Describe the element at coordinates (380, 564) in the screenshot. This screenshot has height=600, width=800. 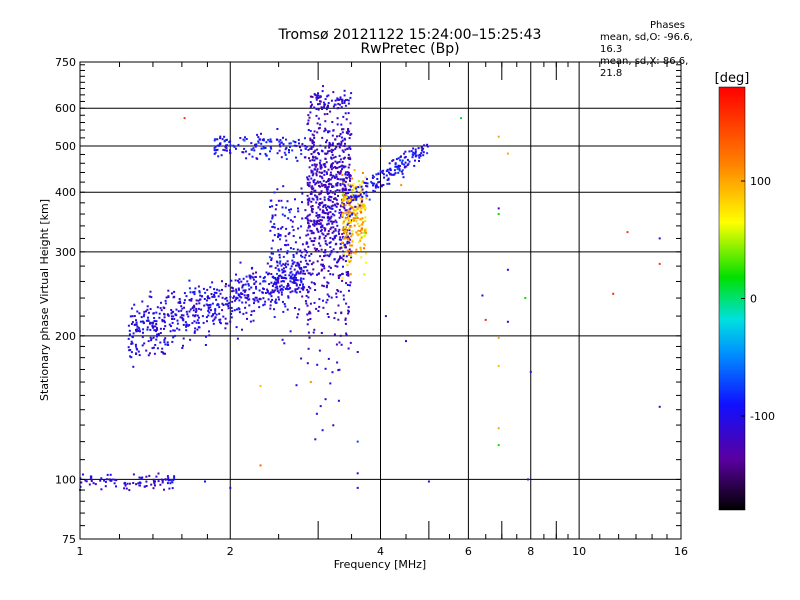
I see `x-axis-title: Frequency [MHz]` at that location.